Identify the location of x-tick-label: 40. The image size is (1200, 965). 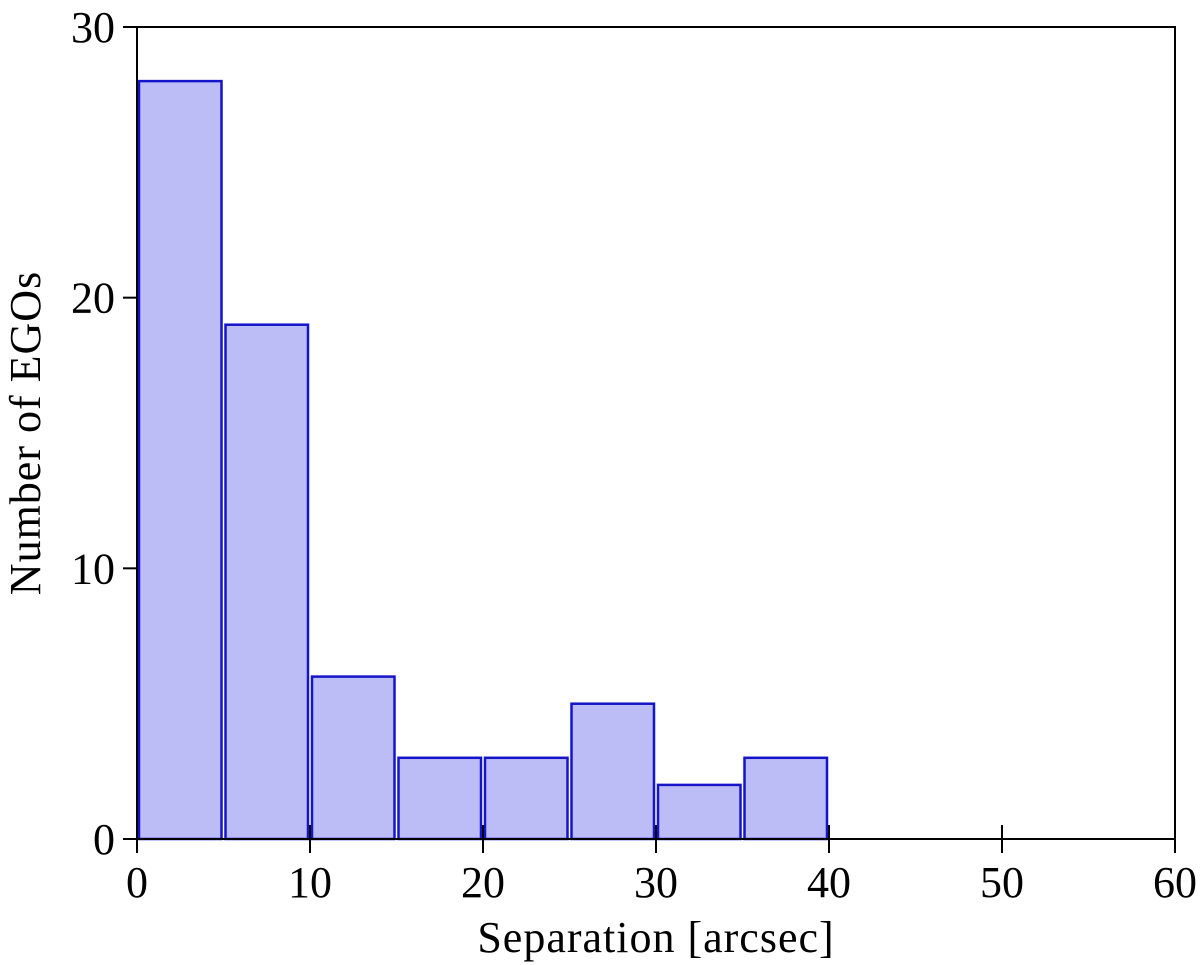
(829, 882).